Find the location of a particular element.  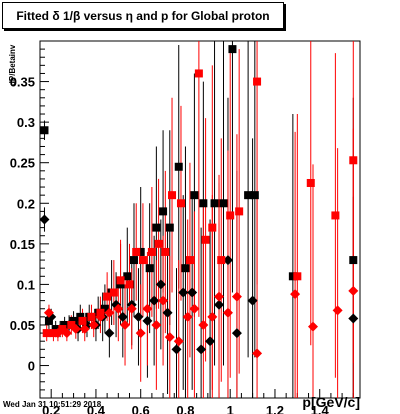

y-tick-label: 0.35 is located at coordinates (22, 82).